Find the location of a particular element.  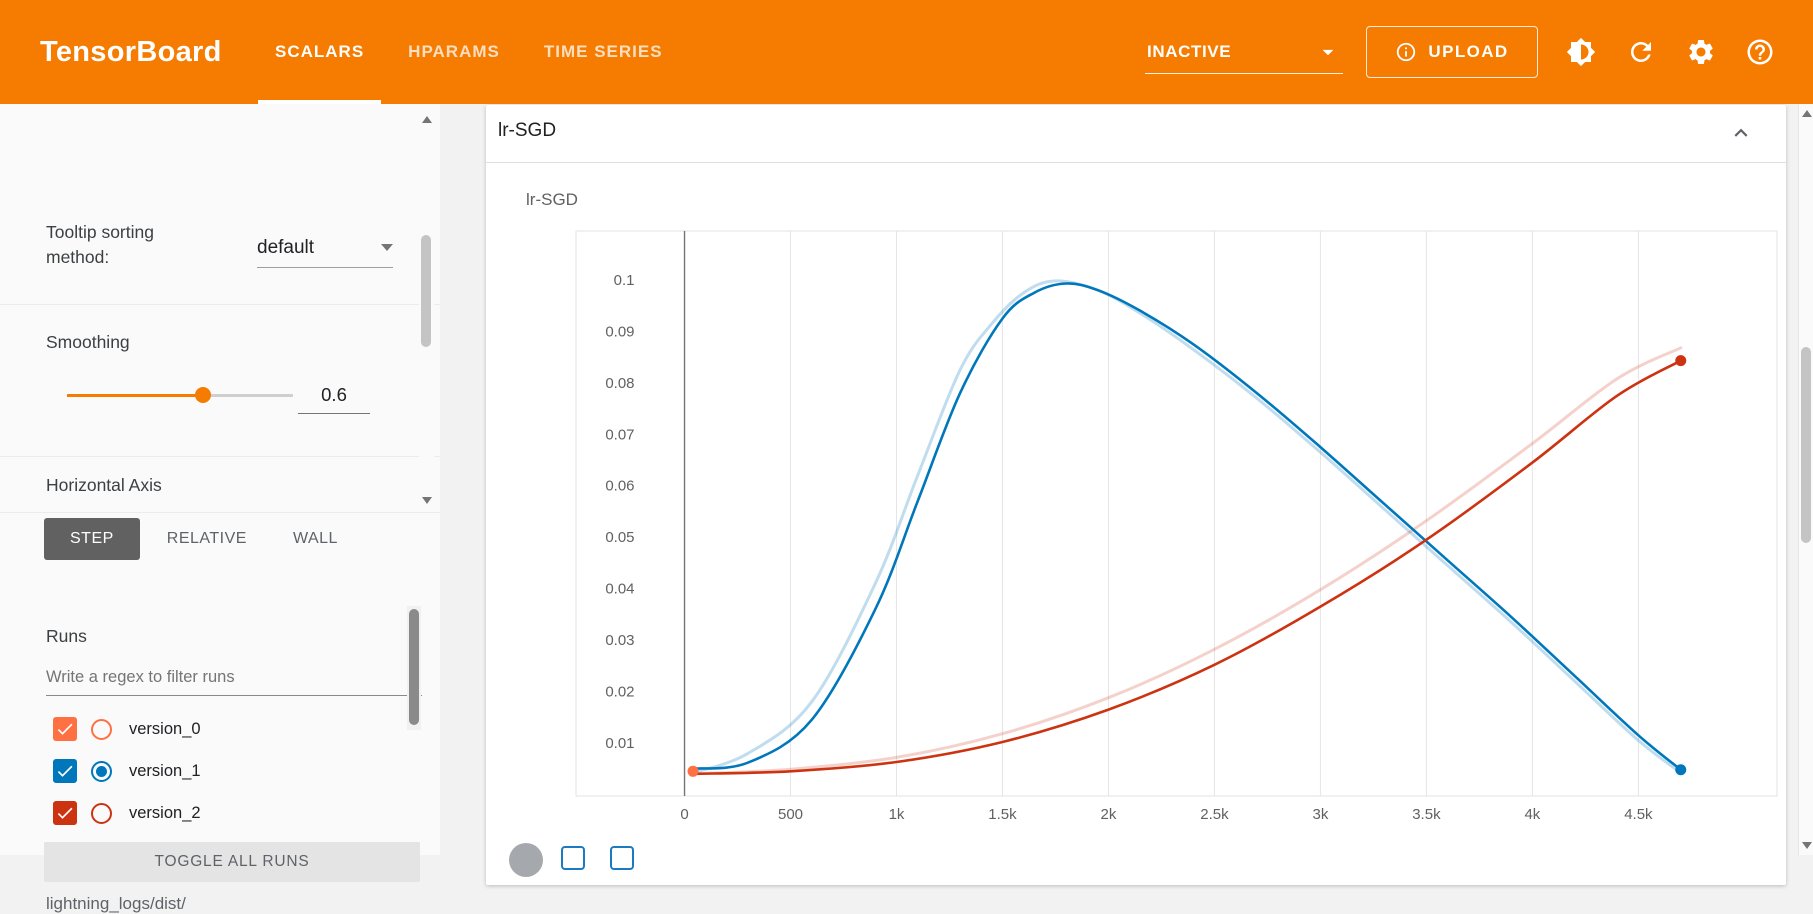

y-tick-label: 0.02 is located at coordinates (619, 692).